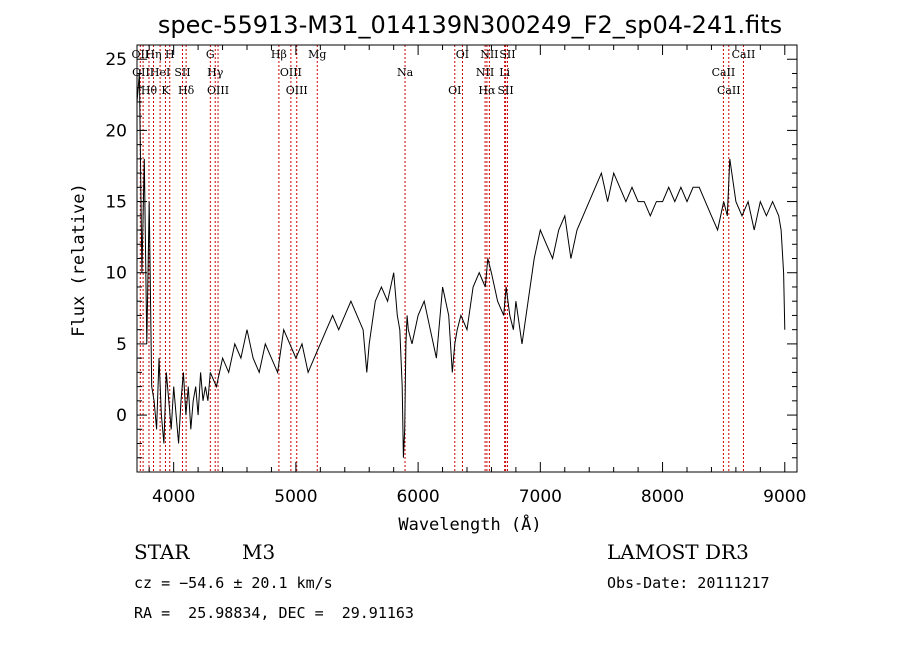 This screenshot has height=649, width=900. I want to click on y-tick-label: 10, so click(116, 274).